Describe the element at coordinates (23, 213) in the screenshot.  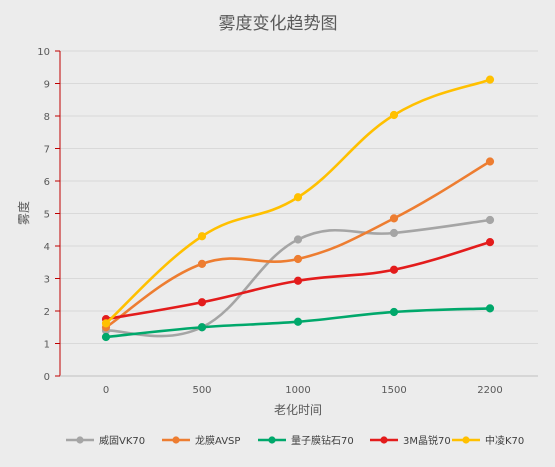
I see `y-axis-label: 雾度` at that location.